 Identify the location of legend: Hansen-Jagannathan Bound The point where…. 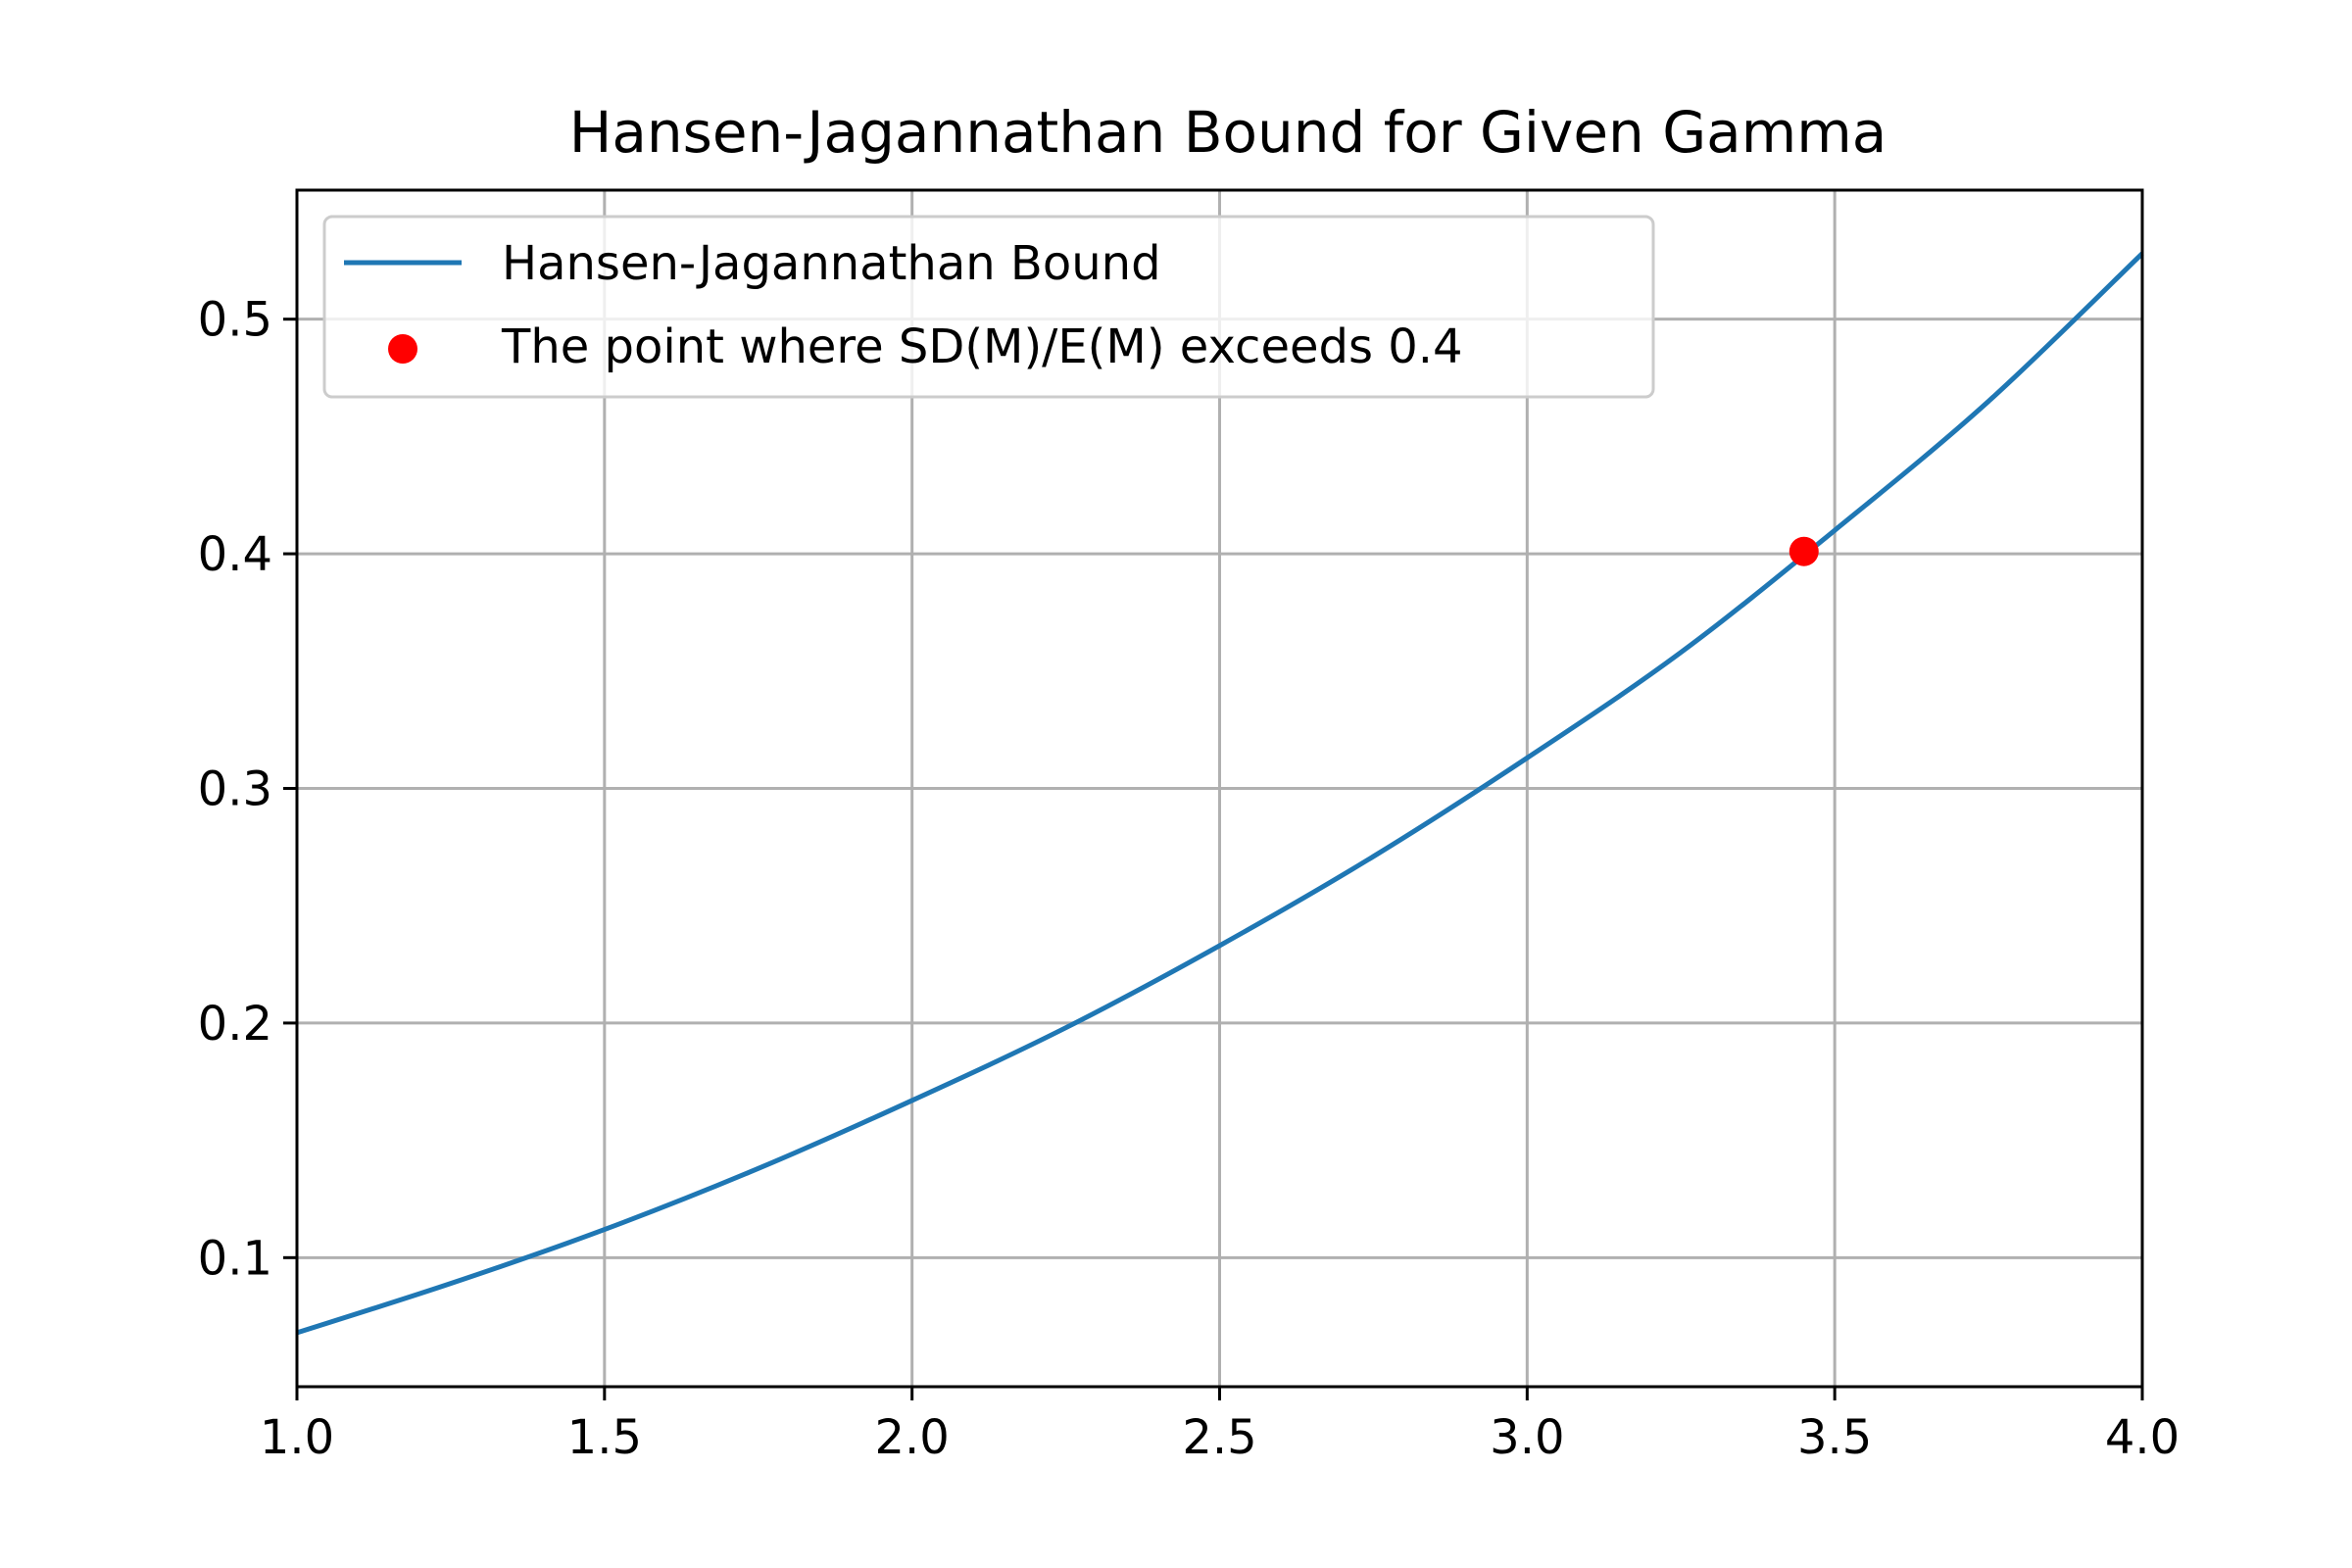
(988, 307).